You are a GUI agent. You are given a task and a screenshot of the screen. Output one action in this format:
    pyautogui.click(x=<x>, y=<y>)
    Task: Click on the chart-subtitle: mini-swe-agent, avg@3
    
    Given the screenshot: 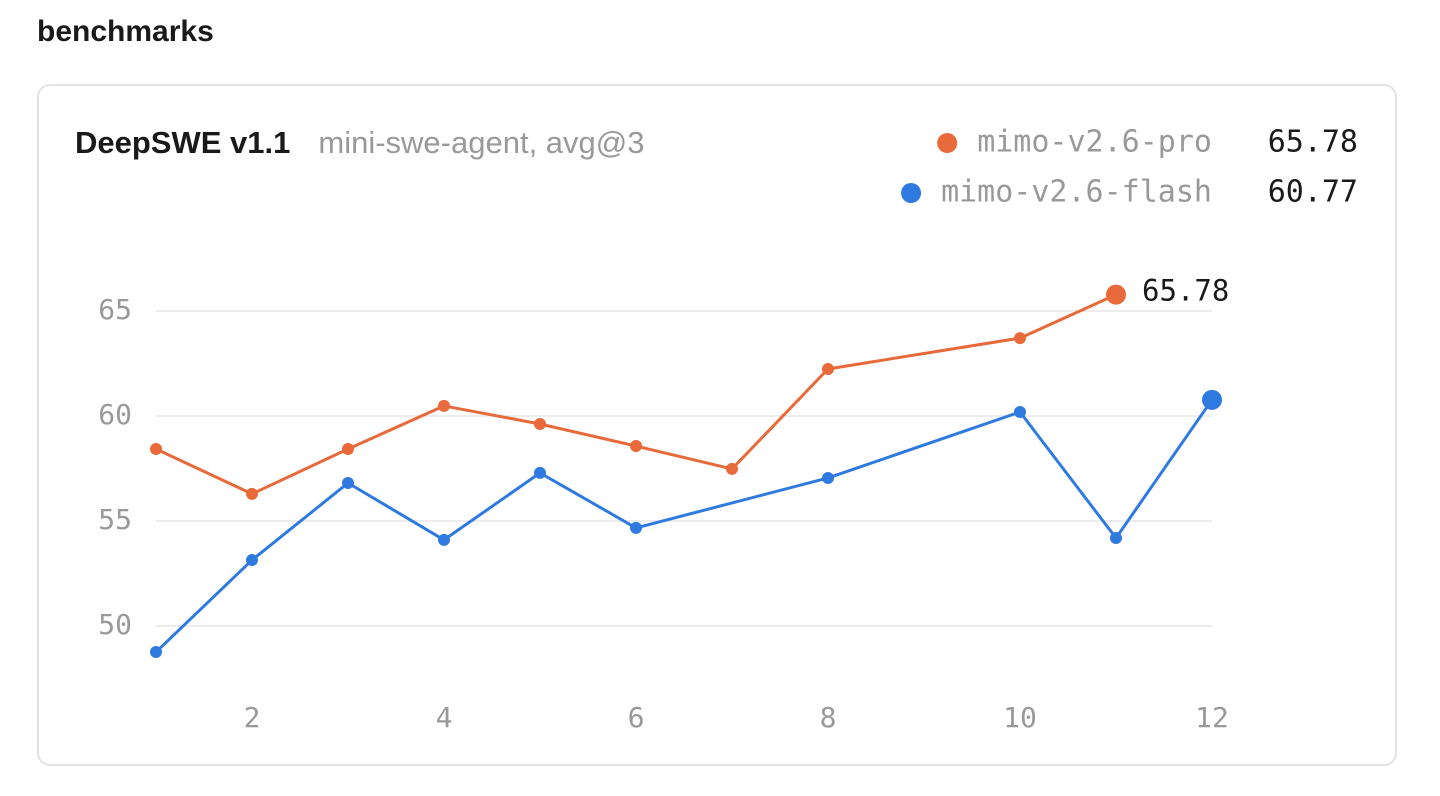 What is the action you would take?
    pyautogui.click(x=481, y=142)
    